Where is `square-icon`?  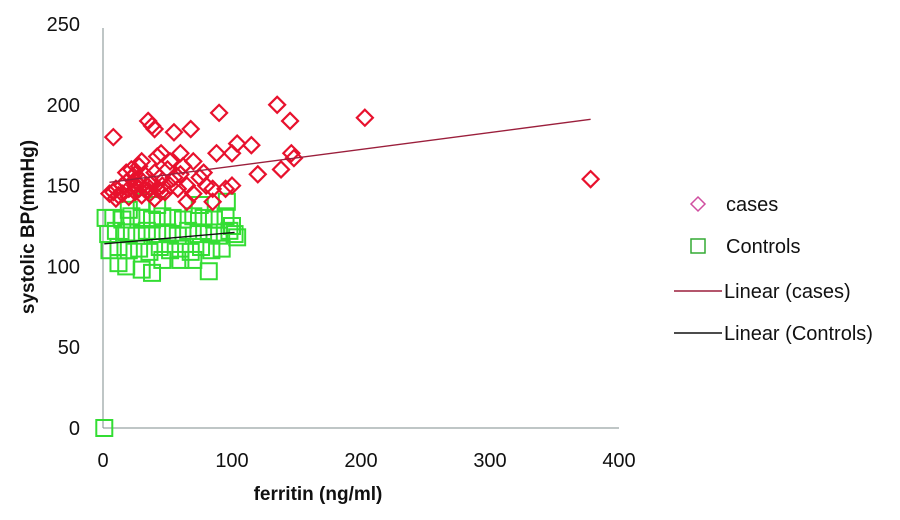 square-icon is located at coordinates (698, 246).